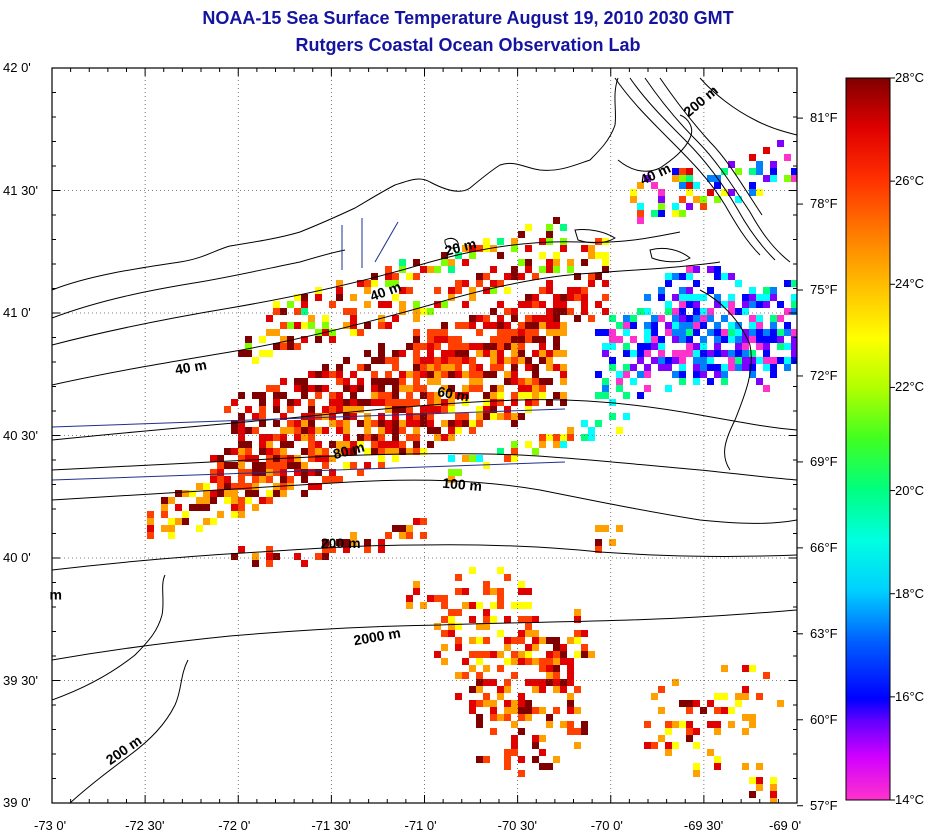 This screenshot has width=936, height=840. Describe the element at coordinates (386, 323) in the screenshot. I see `contour-40m` at that location.